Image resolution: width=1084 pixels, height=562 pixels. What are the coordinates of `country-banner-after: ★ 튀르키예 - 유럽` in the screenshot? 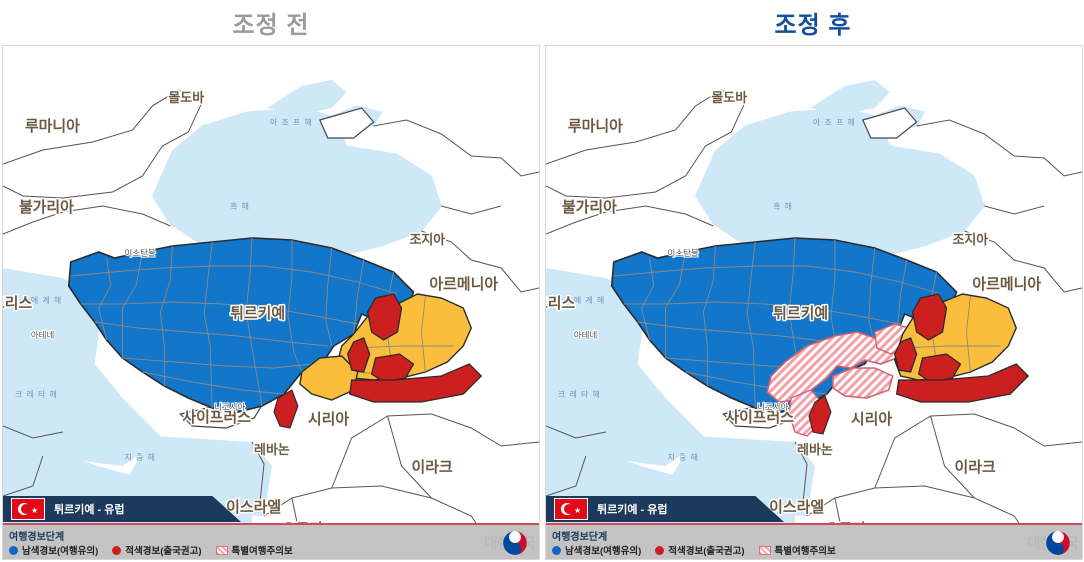 It's located at (665, 509).